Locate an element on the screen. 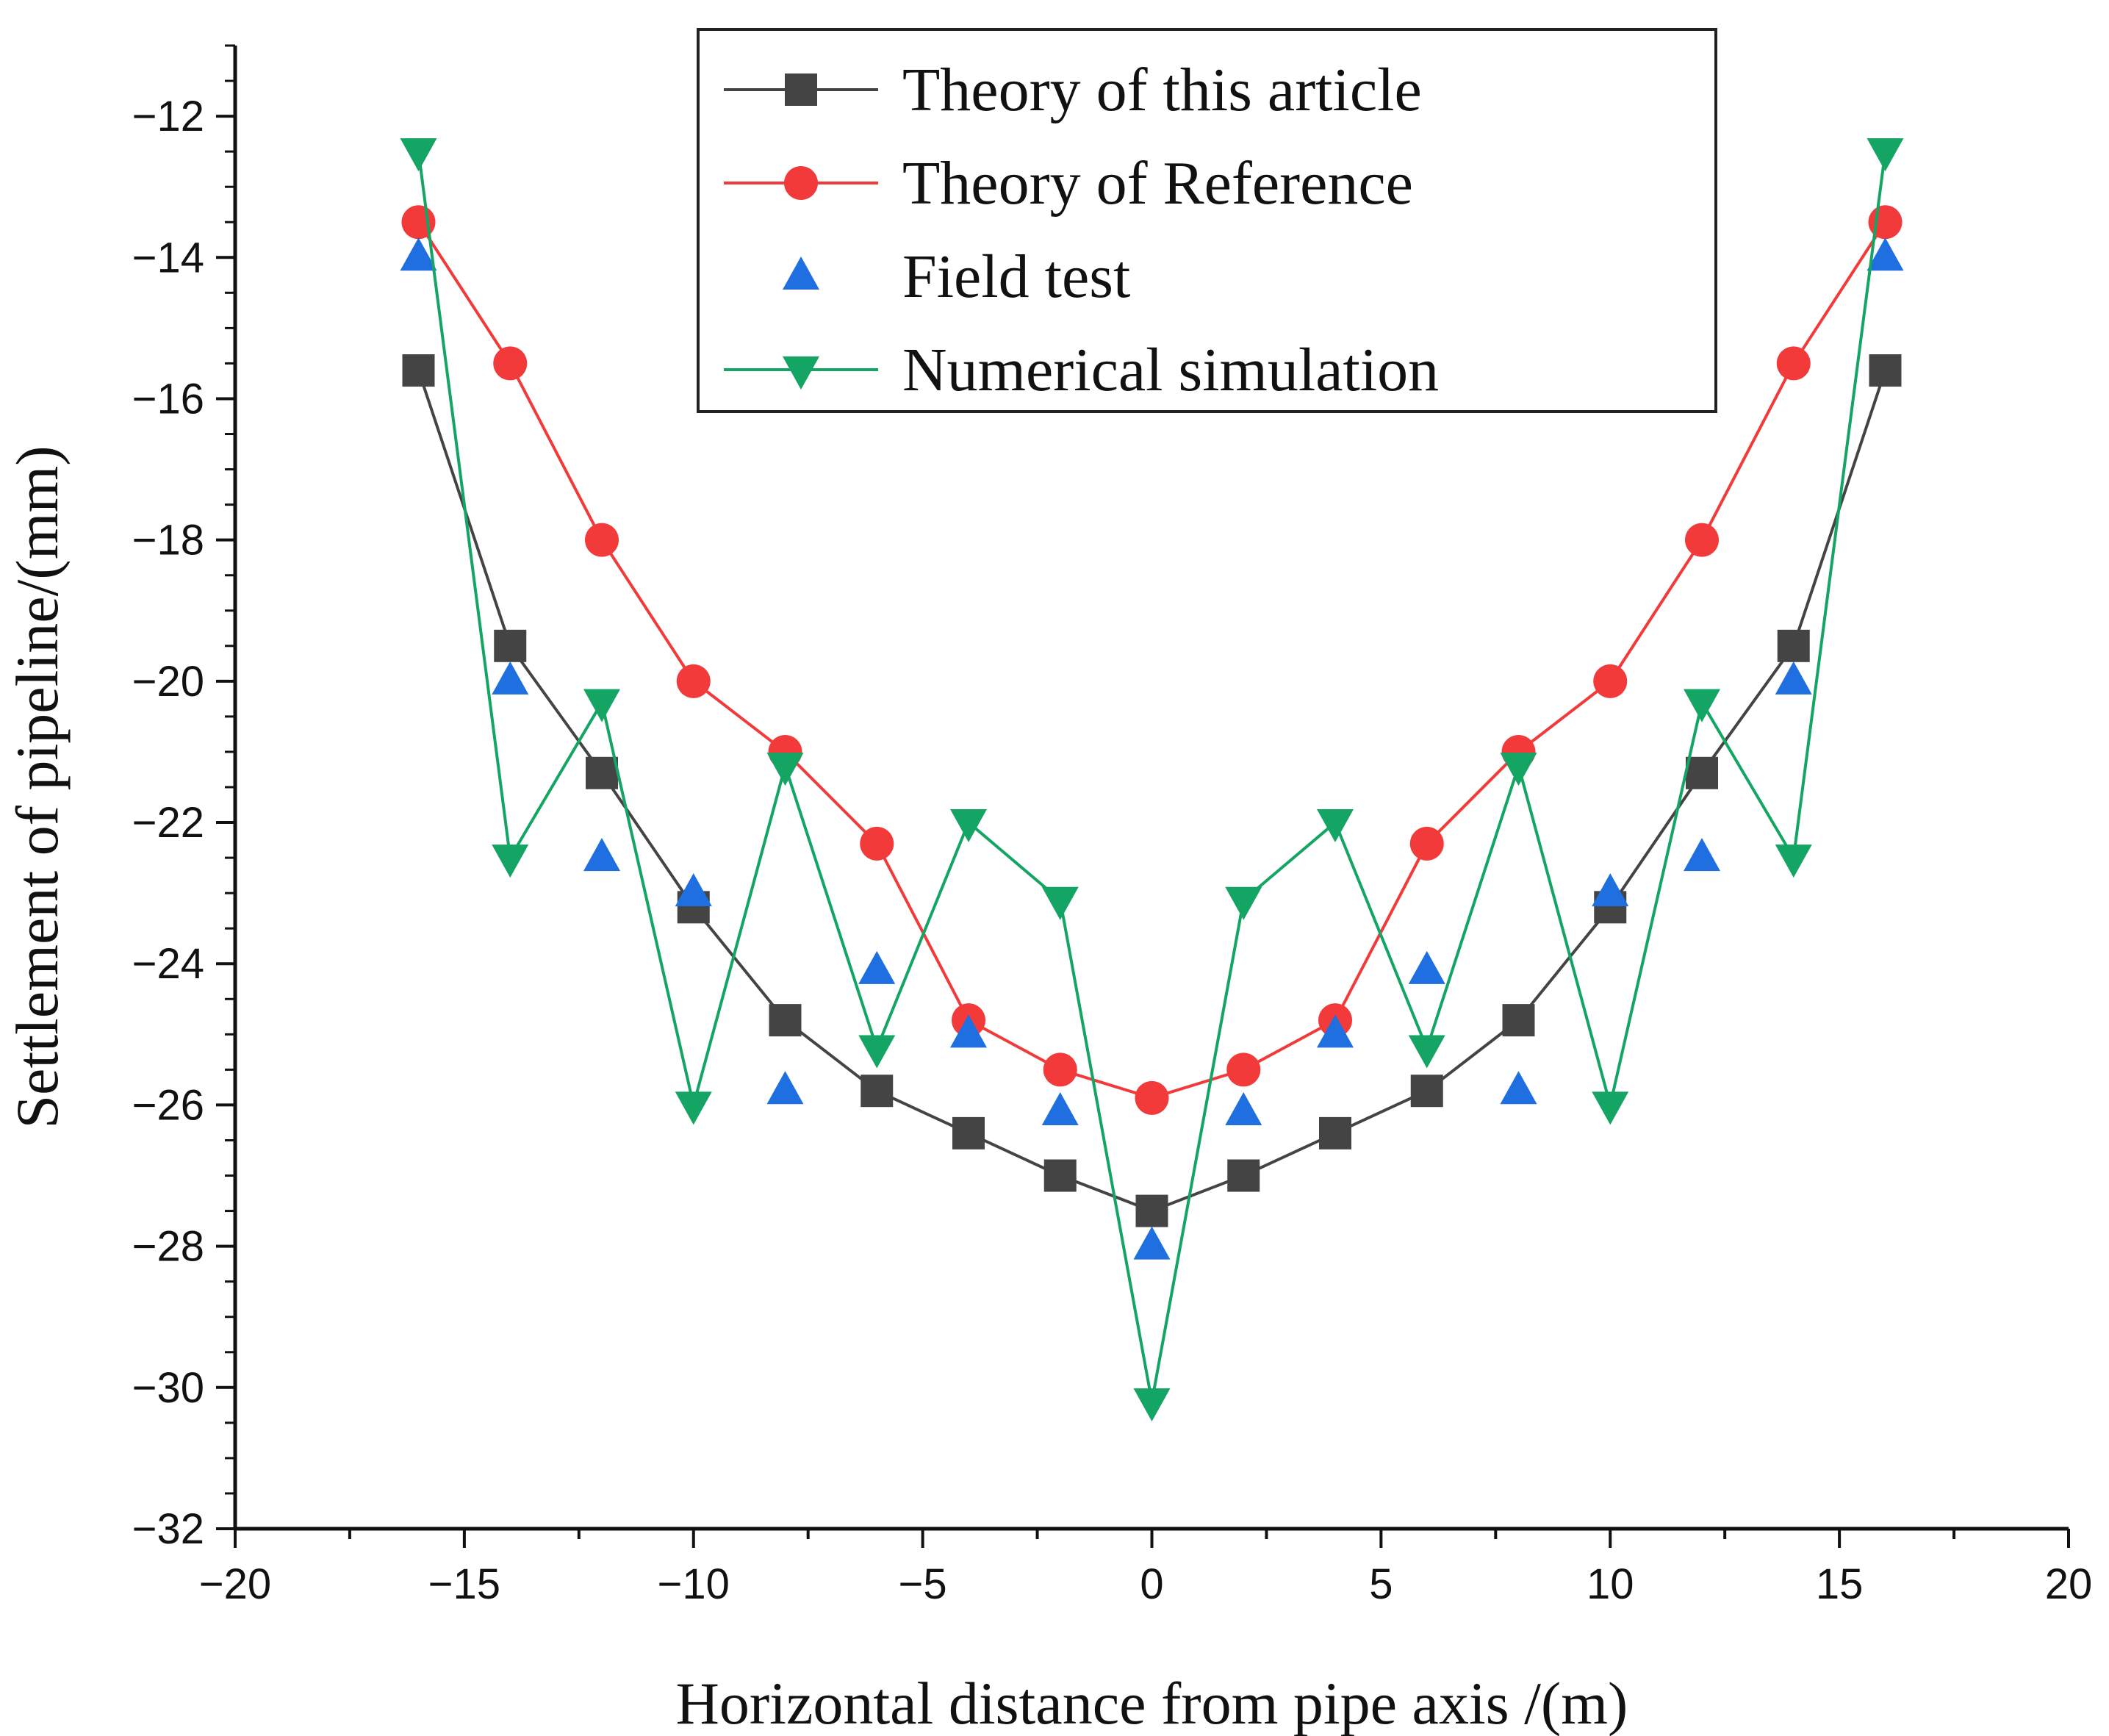  legend-item: Field test is located at coordinates (956, 277).